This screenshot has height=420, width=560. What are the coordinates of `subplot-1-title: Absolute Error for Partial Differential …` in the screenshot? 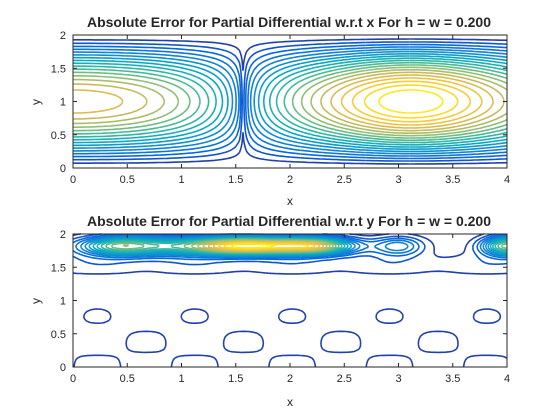 It's located at (289, 22).